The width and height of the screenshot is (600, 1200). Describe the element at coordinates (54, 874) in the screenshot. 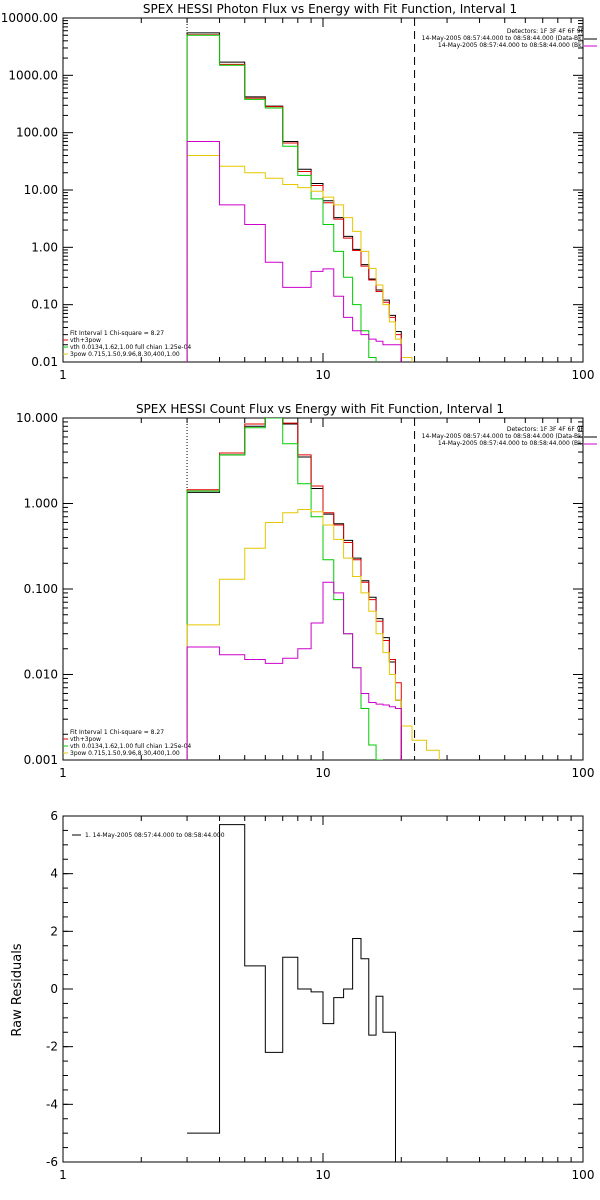

I see `y-tick-label: 4` at that location.